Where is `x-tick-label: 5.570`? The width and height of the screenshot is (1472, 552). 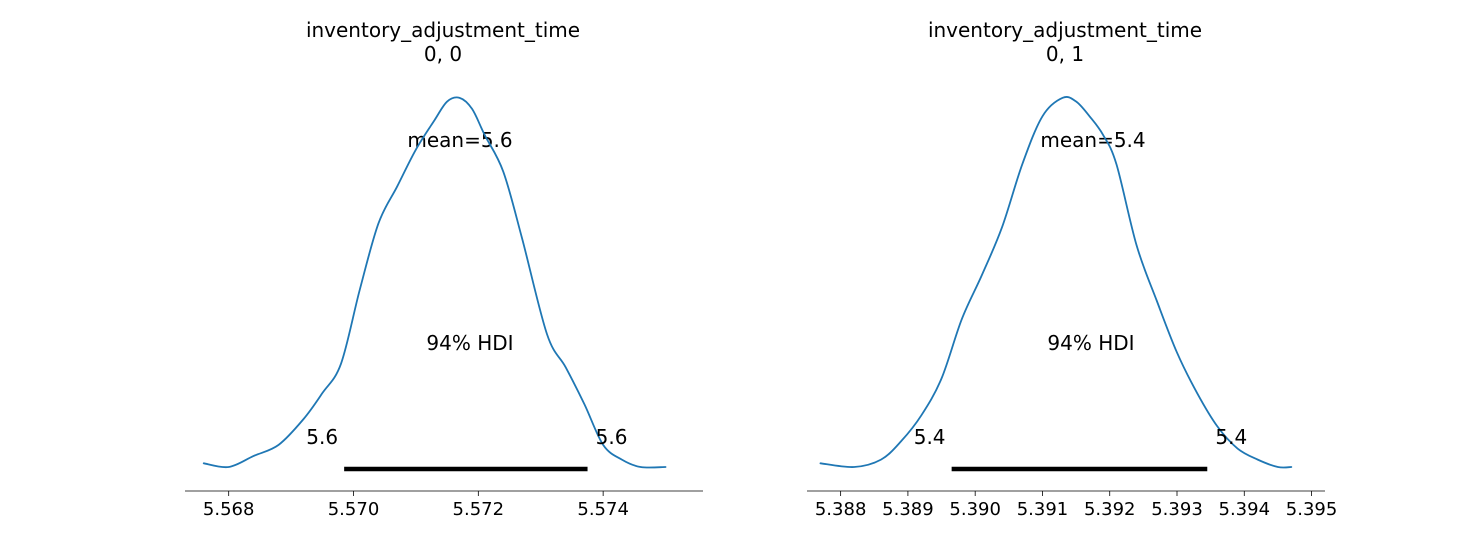 x-tick-label: 5.570 is located at coordinates (354, 509).